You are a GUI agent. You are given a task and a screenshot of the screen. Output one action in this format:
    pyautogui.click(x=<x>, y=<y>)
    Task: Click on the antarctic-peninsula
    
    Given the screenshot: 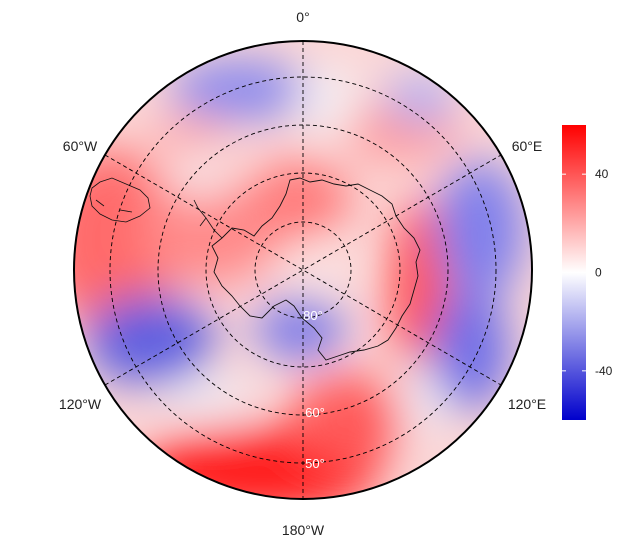 What is the action you would take?
    pyautogui.click(x=208, y=219)
    